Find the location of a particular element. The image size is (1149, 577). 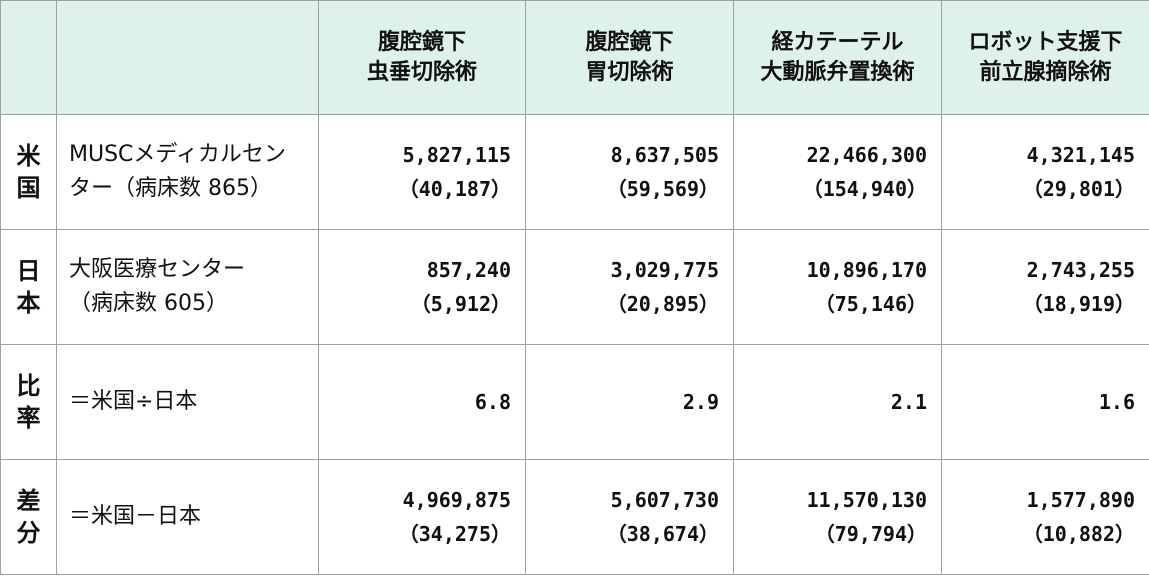

row-side-label: 米 国 is located at coordinates (28, 172).